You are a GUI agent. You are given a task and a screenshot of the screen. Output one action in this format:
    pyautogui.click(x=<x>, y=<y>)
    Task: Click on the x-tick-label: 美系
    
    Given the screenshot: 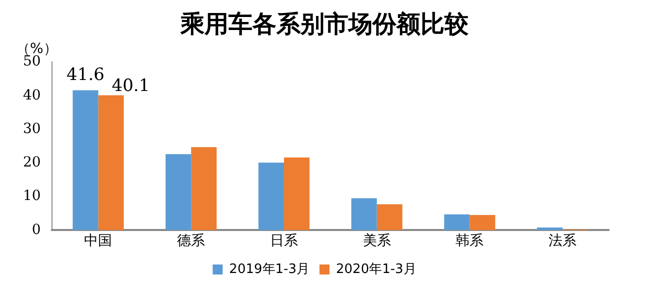 What is the action you would take?
    pyautogui.click(x=376, y=241)
    